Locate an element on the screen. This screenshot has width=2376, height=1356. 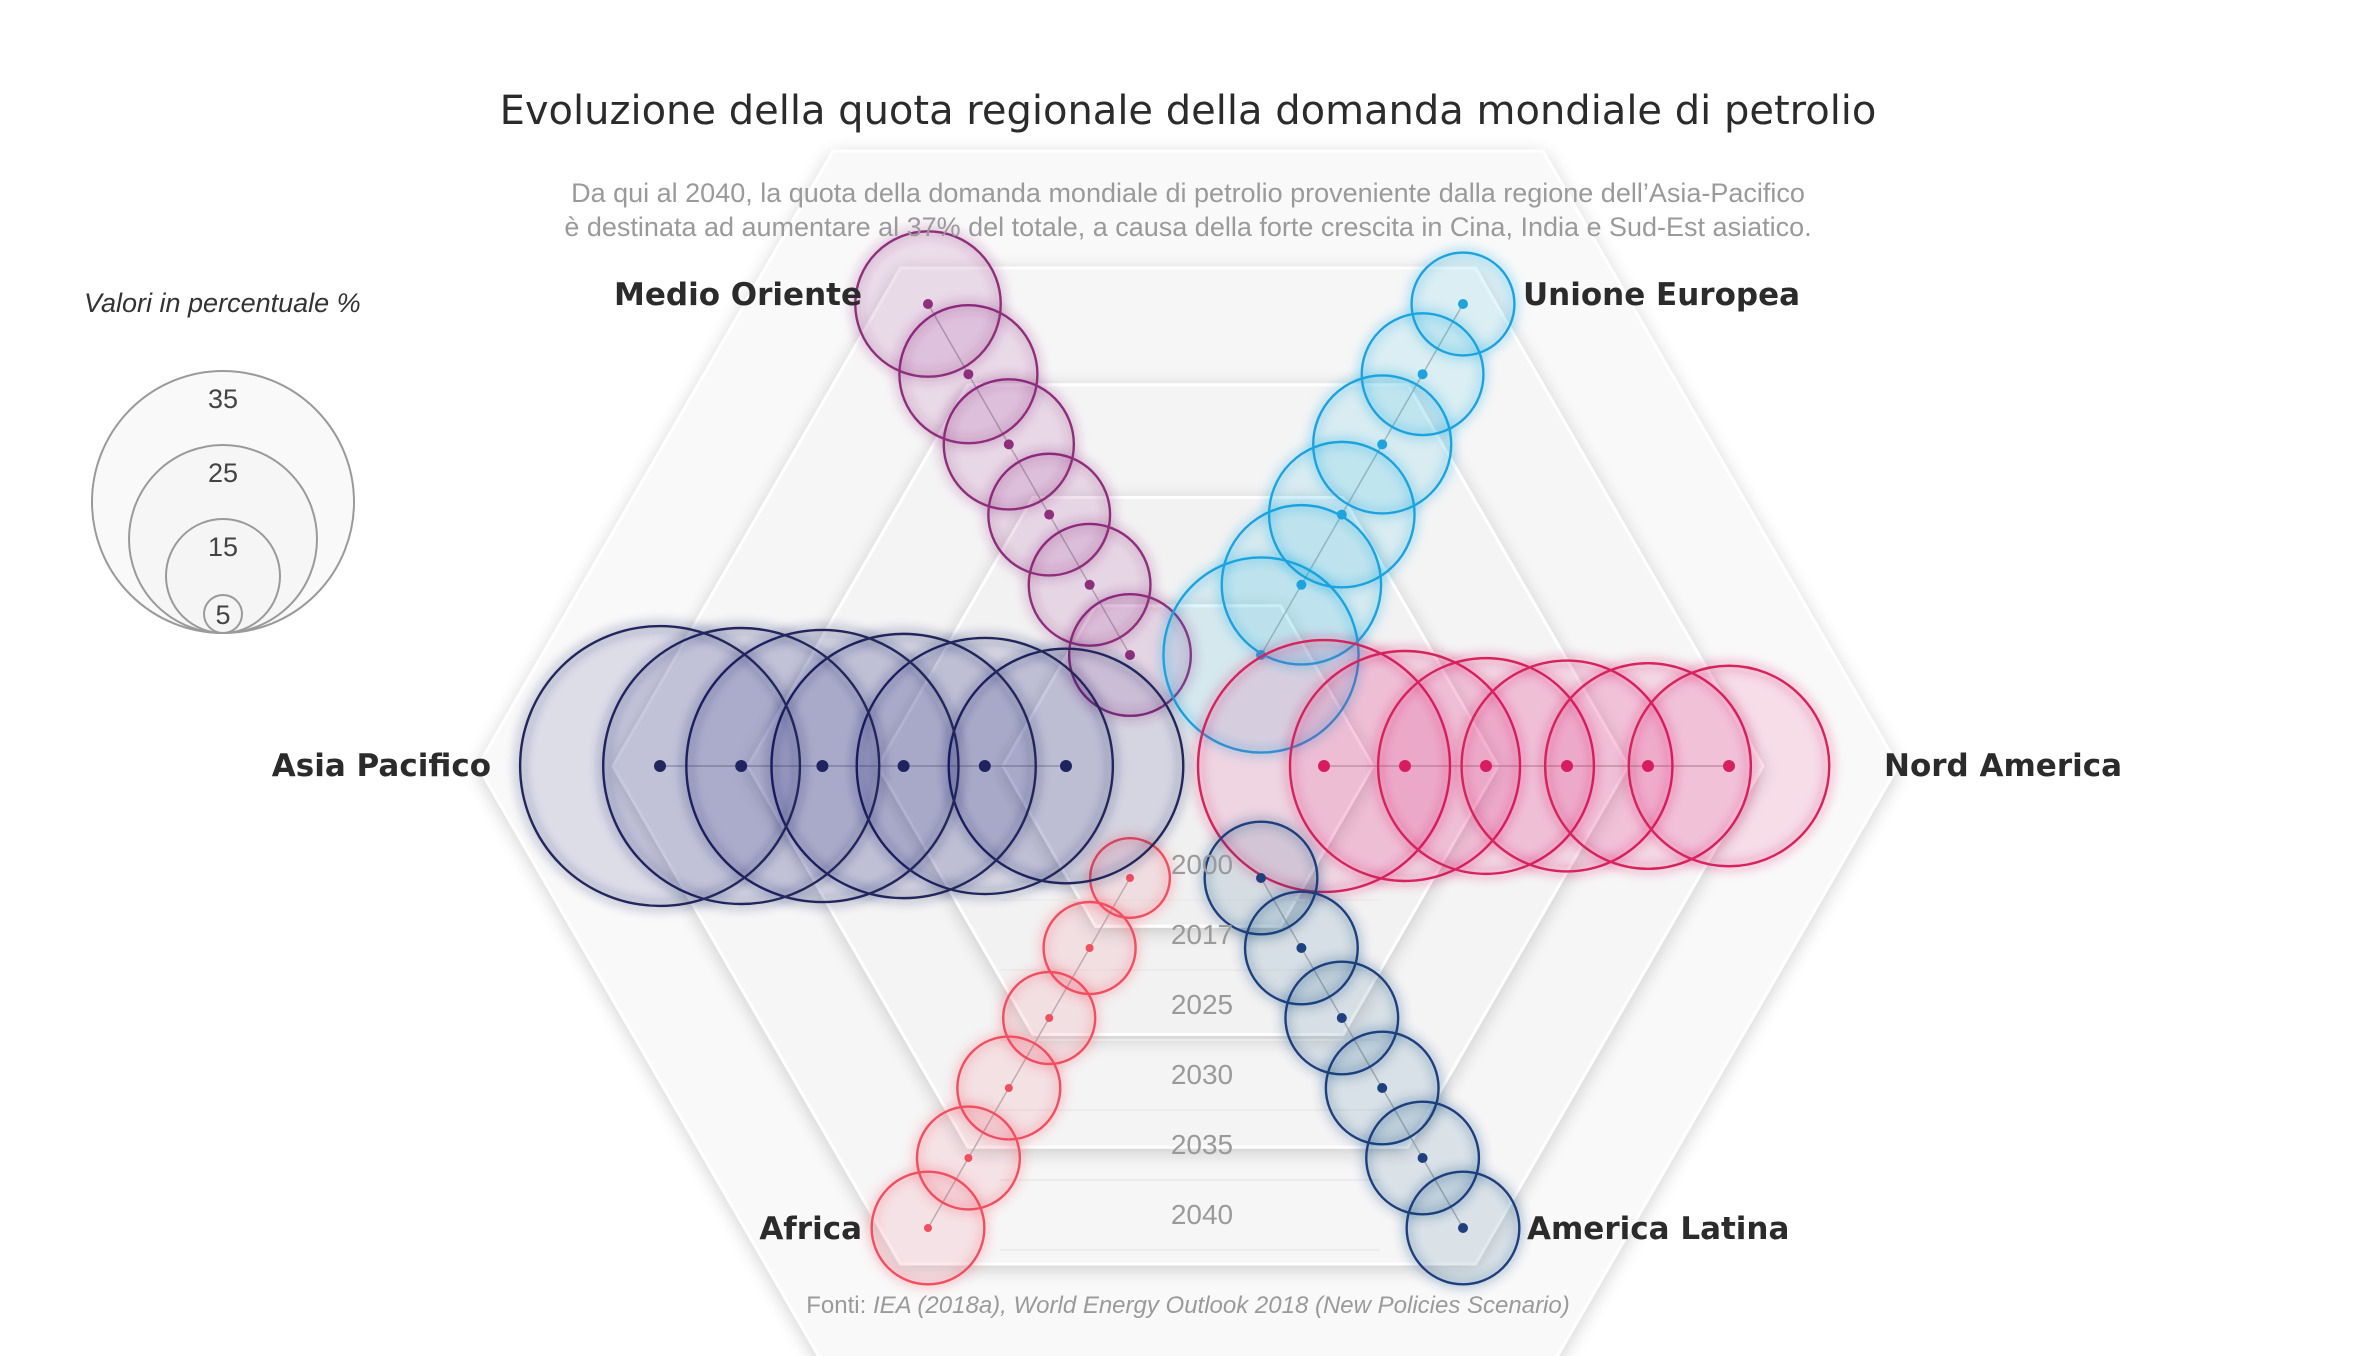
bubble-center-unione-europea-2035 is located at coordinates (1422, 374).